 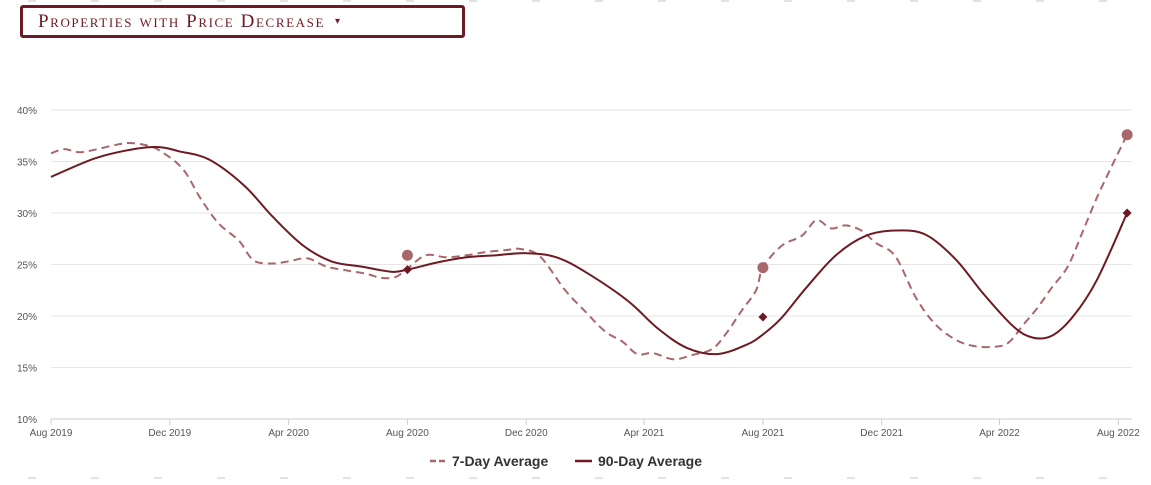 I want to click on y-tick-label: 25%, so click(x=27, y=266).